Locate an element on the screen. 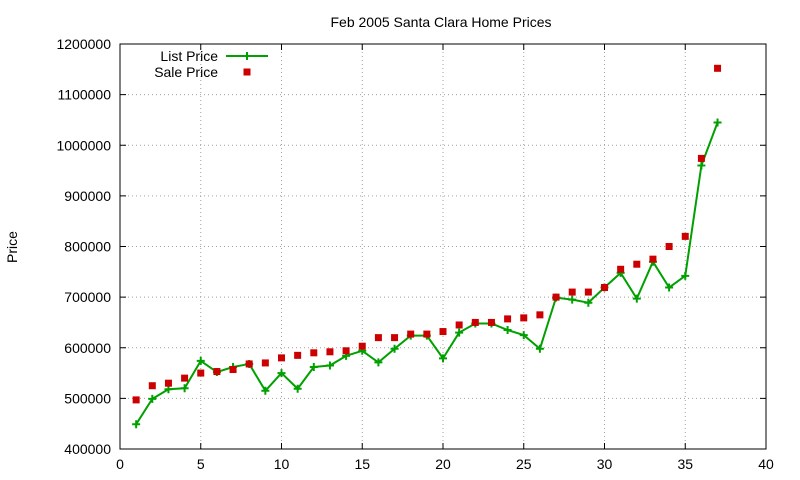 The height and width of the screenshot is (480, 800). y-tick-label: 400000 is located at coordinates (87, 449).